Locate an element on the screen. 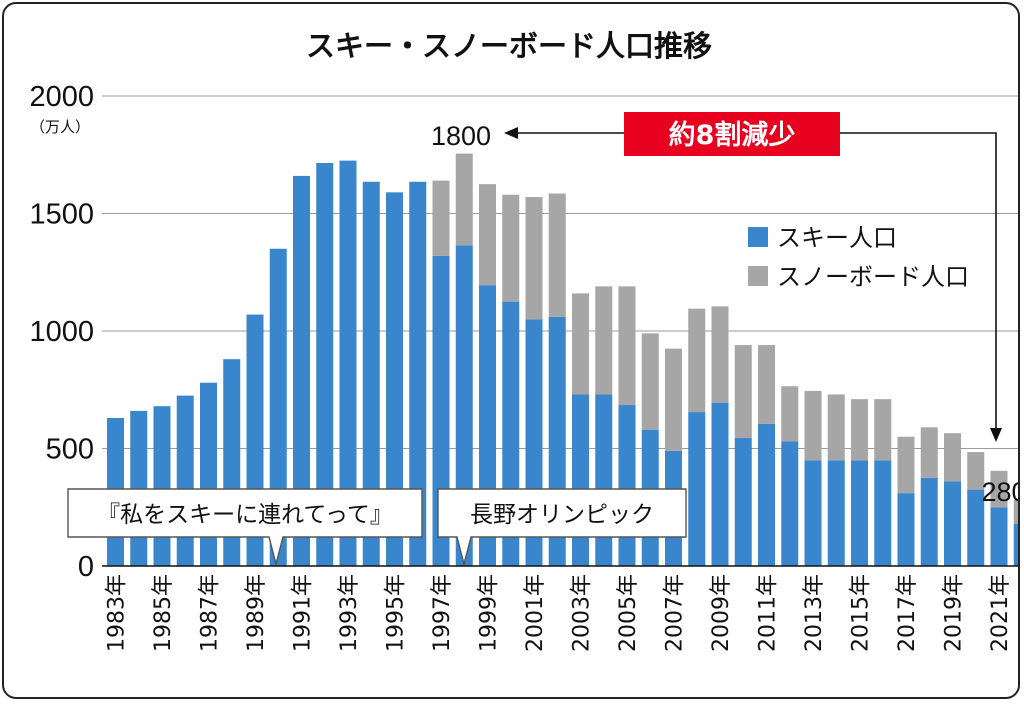 This screenshot has height=705, width=1024. arrow-head-right is located at coordinates (996, 435).